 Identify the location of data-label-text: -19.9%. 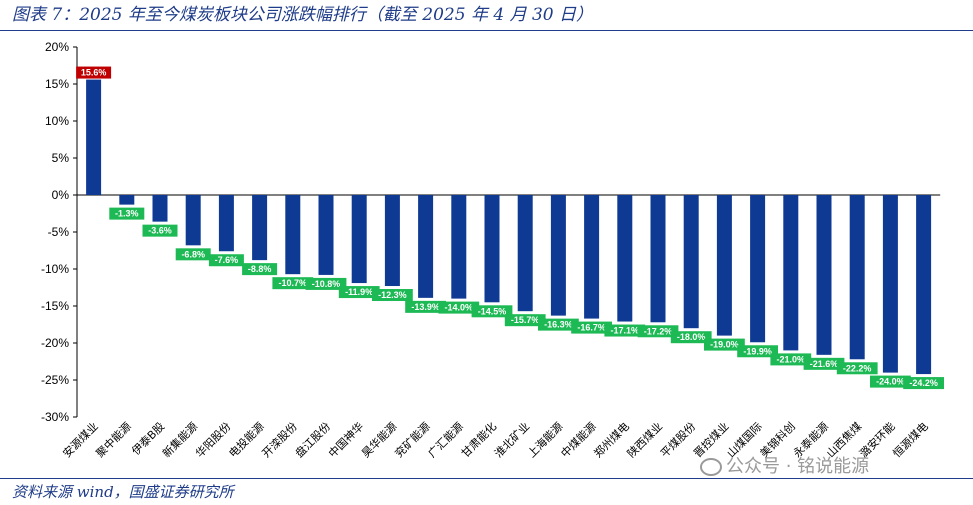
(757, 351).